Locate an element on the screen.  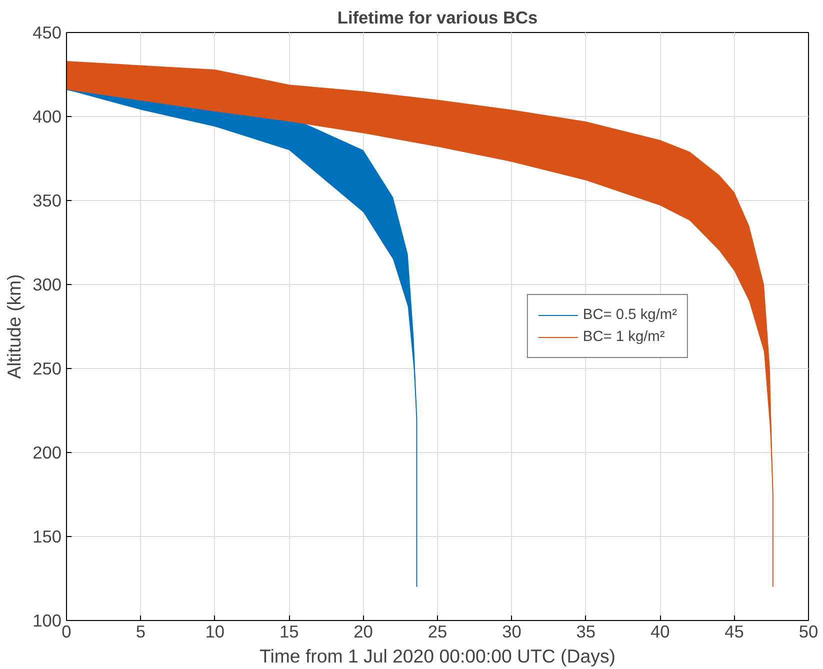
x-tick-label: 15 is located at coordinates (289, 632).